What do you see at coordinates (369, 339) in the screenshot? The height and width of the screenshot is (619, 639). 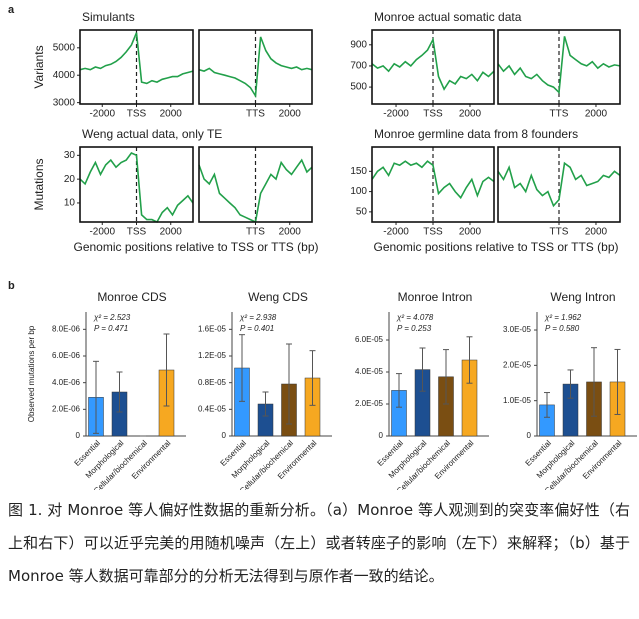 I see `y-tick-label: 6.0E-05` at bounding box center [369, 339].